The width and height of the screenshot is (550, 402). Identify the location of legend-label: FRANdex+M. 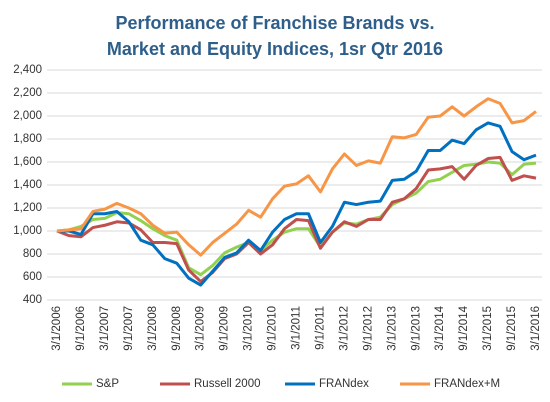
(467, 384).